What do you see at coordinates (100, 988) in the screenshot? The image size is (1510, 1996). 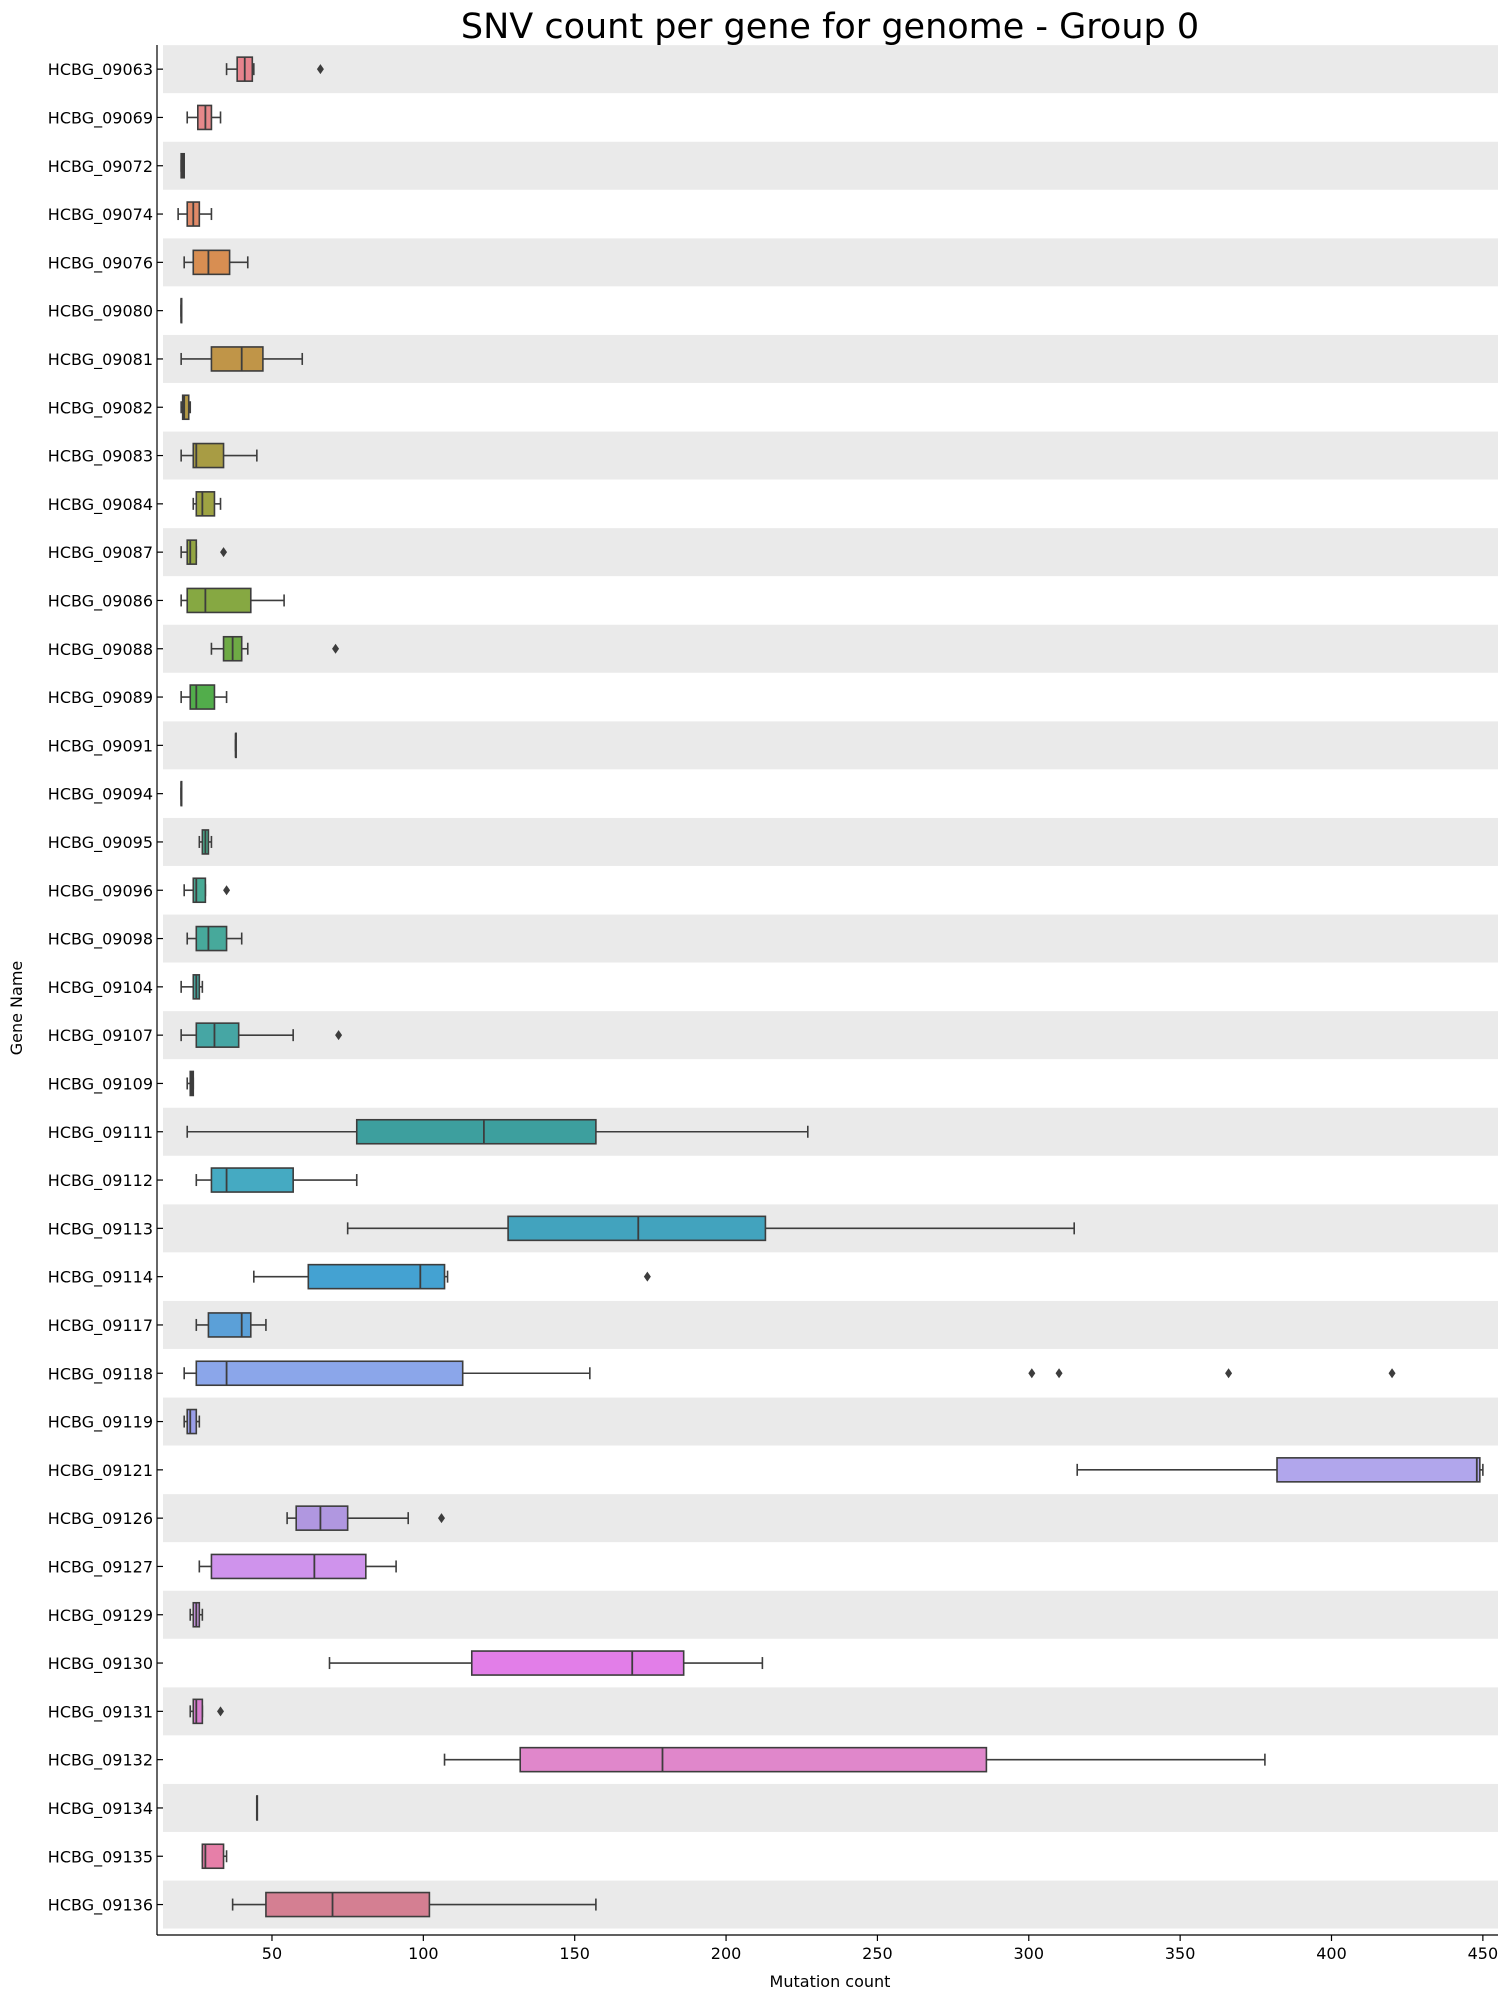 I see `y-tick-label: HCBG_09104` at bounding box center [100, 988].